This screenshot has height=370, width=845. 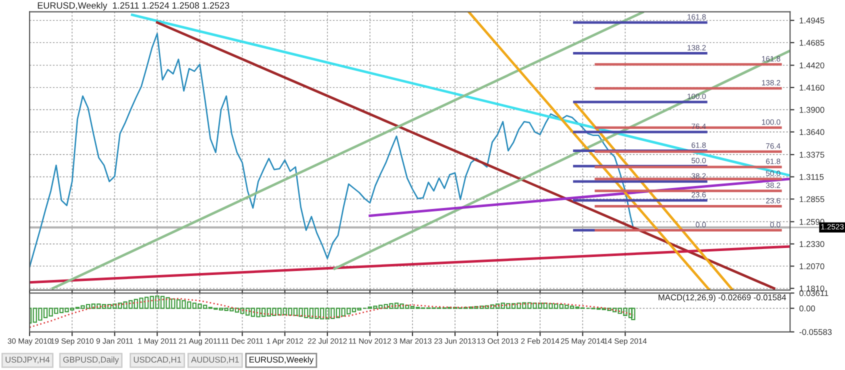 What do you see at coordinates (812, 177) in the screenshot?
I see `y-tick-label: 1.3115` at bounding box center [812, 177].